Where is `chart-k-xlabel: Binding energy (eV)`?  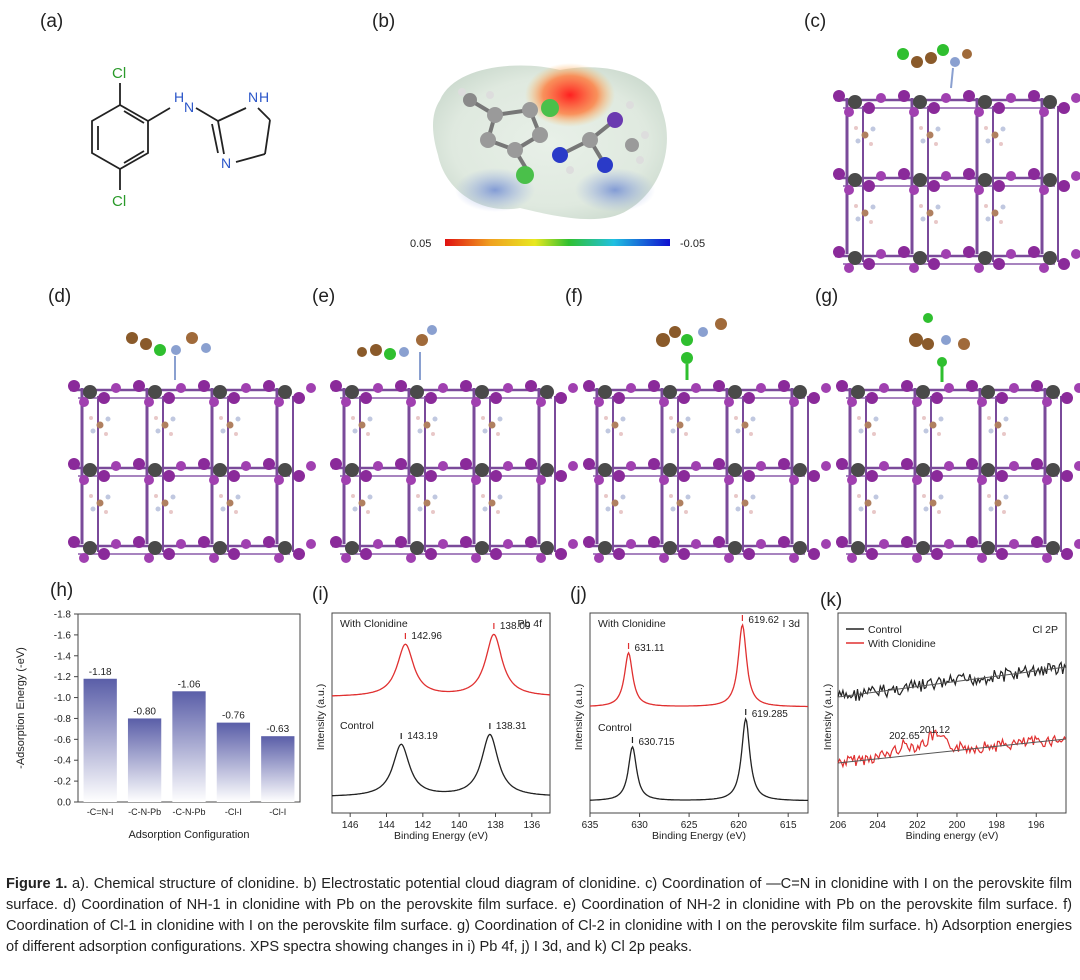
chart-k-xlabel: Binding energy (eV) is located at coordinates (952, 836).